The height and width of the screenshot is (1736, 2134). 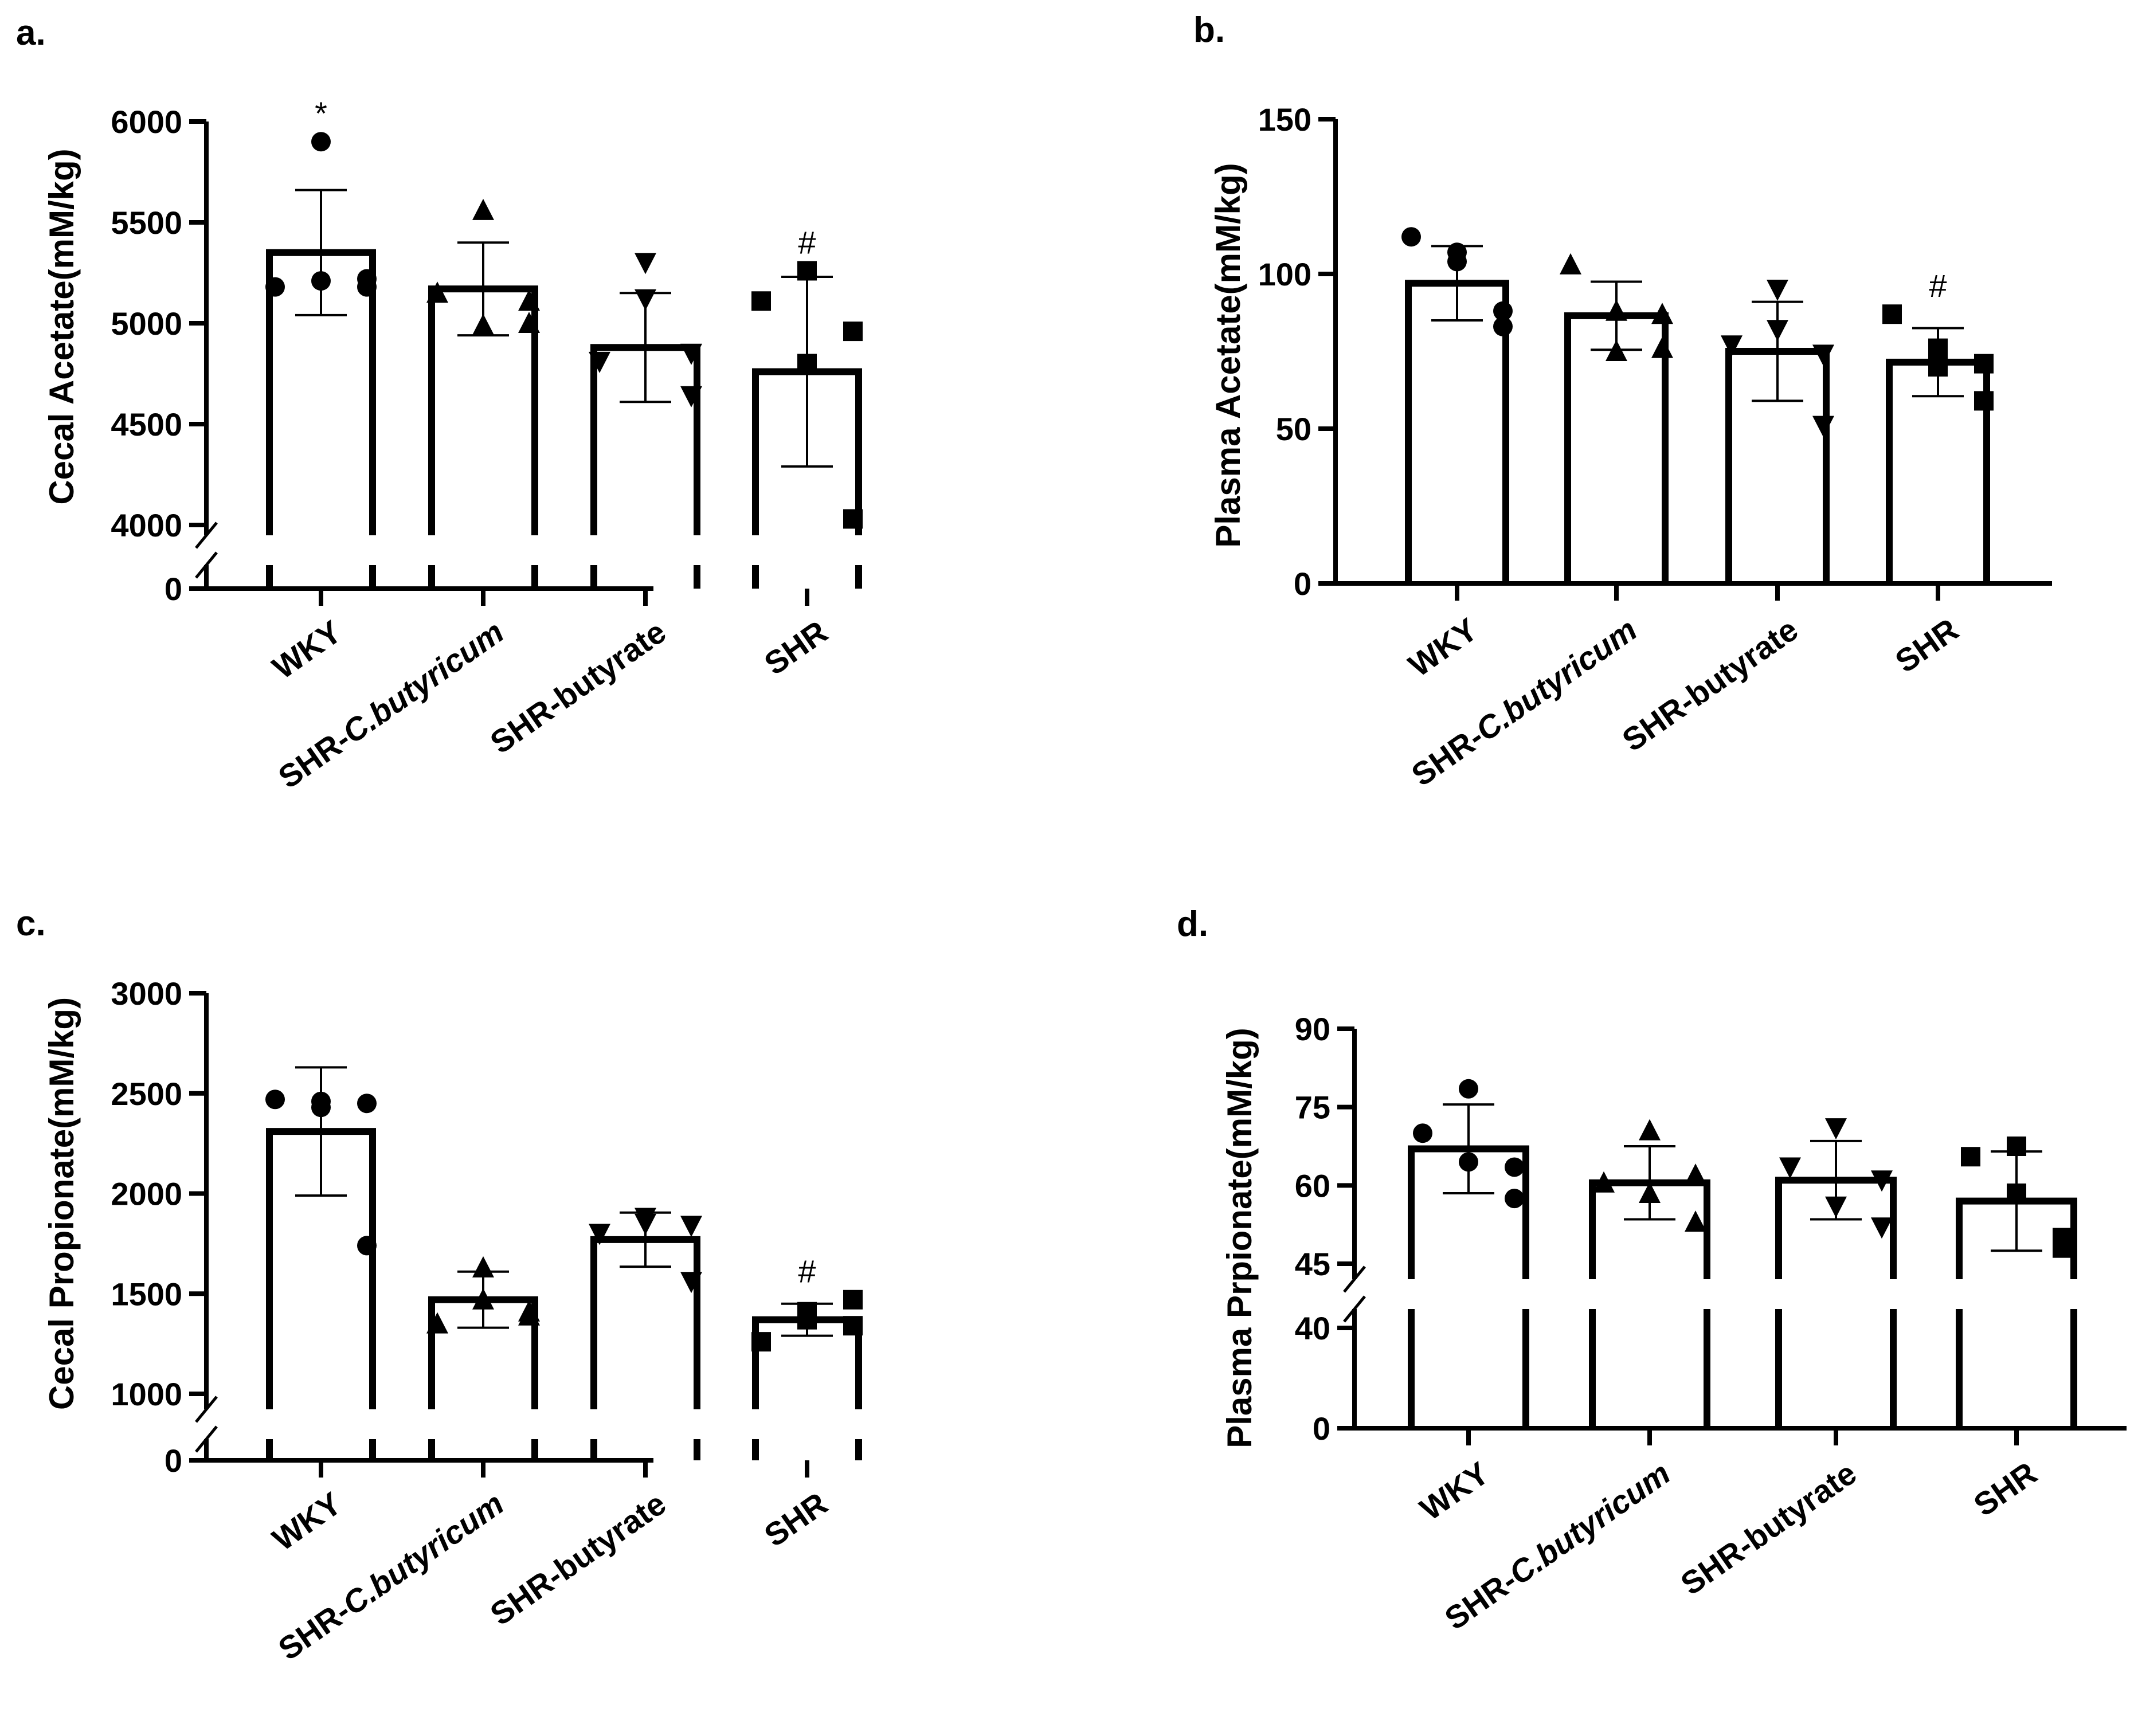 What do you see at coordinates (146, 424) in the screenshot?
I see `y-tick-label: 4500` at bounding box center [146, 424].